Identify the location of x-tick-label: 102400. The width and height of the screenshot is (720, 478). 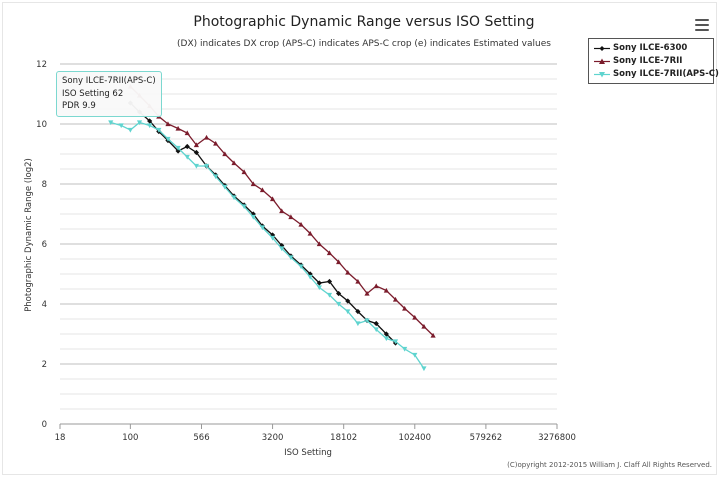
(415, 438).